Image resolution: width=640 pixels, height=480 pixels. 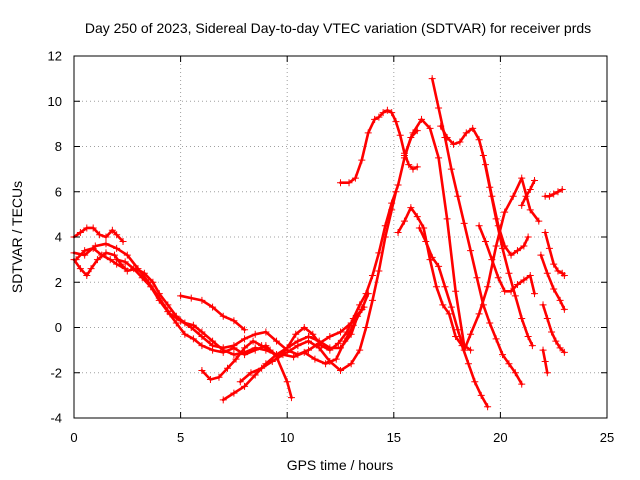 I want to click on y-tick-label: 2, so click(x=58, y=282).